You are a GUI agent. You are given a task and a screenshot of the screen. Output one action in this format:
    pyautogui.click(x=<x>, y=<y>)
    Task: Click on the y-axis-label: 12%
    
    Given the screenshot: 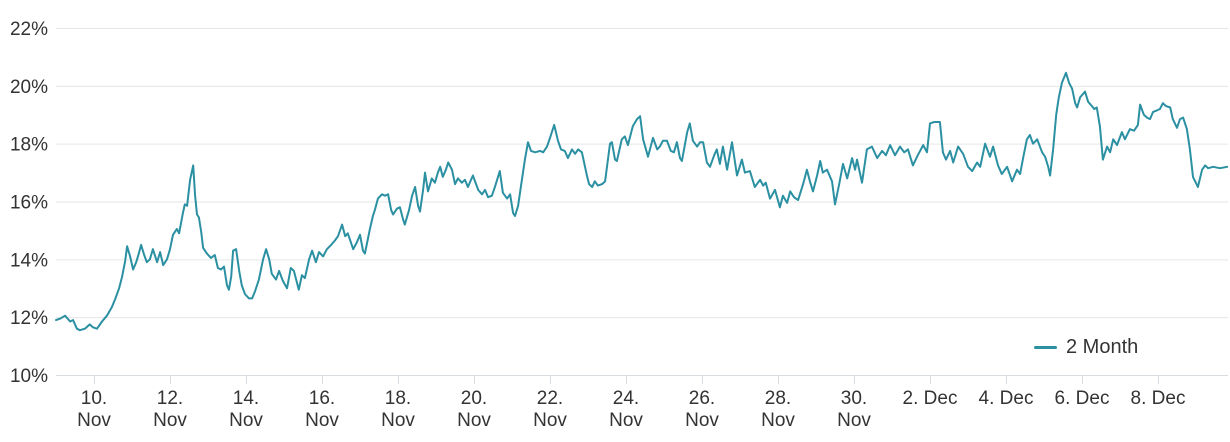 What is the action you would take?
    pyautogui.click(x=29, y=318)
    